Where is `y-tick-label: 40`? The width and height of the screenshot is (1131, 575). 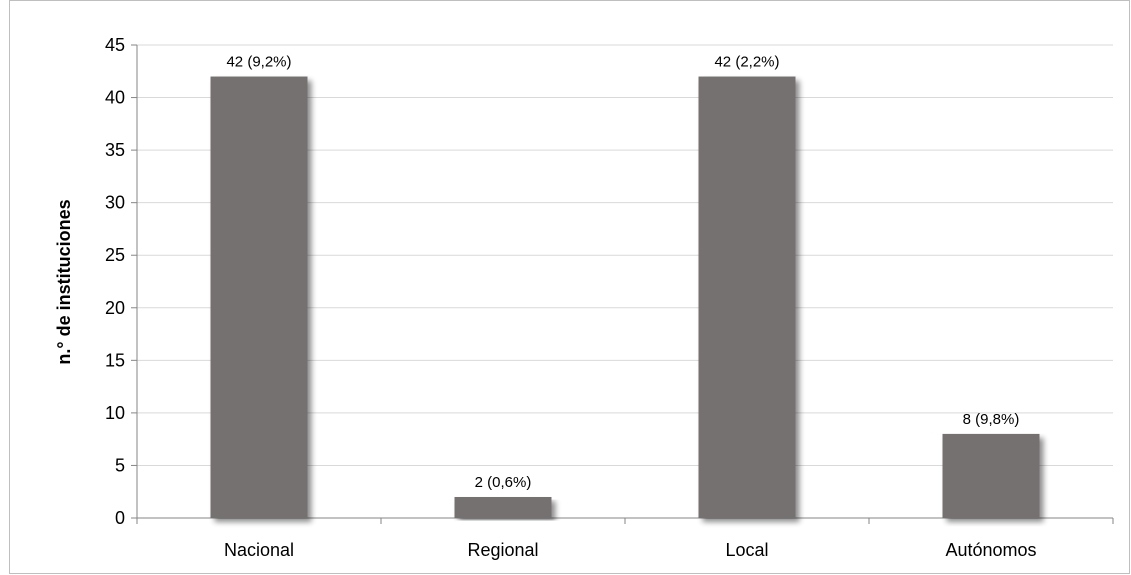 y-tick-label: 40 is located at coordinates (115, 98).